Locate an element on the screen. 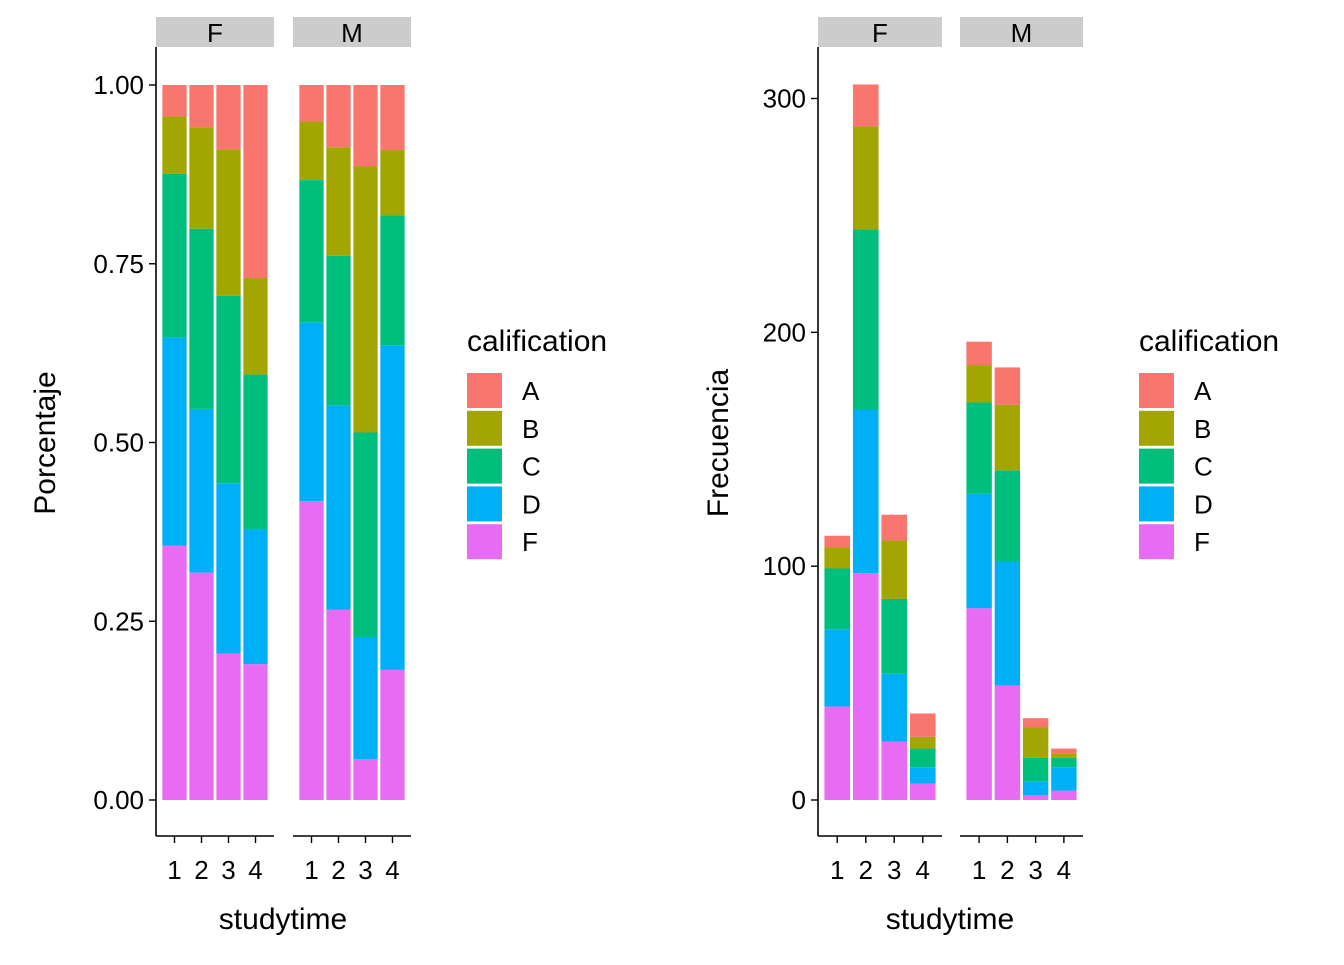  y-axis-title: Frecuencia is located at coordinates (718, 442).